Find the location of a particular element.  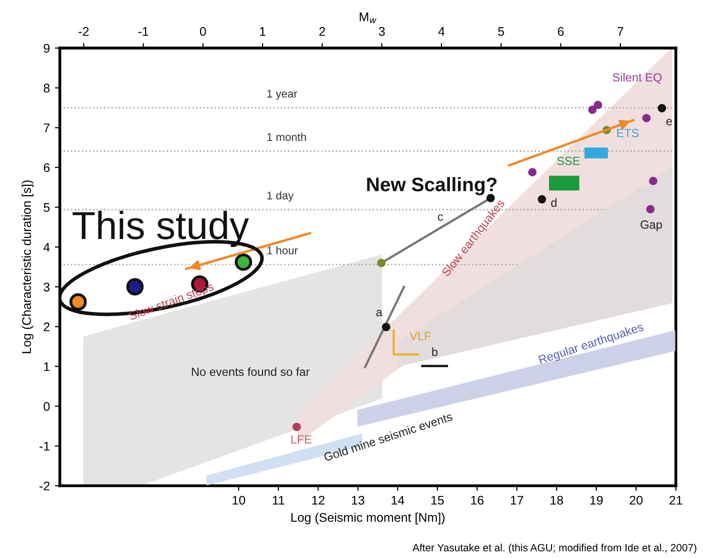

y-tick-label: 1 is located at coordinates (47, 366).